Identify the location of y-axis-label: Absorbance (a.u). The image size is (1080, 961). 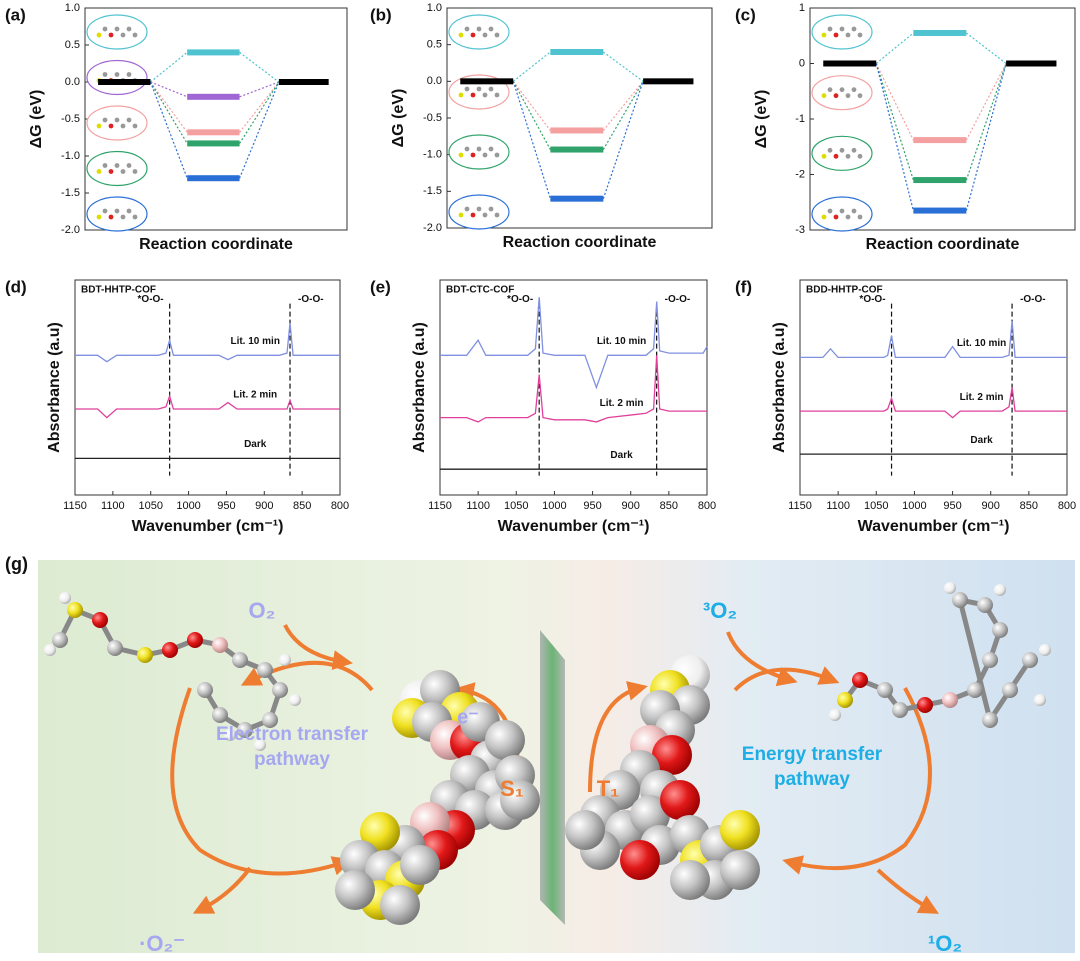
(779, 387).